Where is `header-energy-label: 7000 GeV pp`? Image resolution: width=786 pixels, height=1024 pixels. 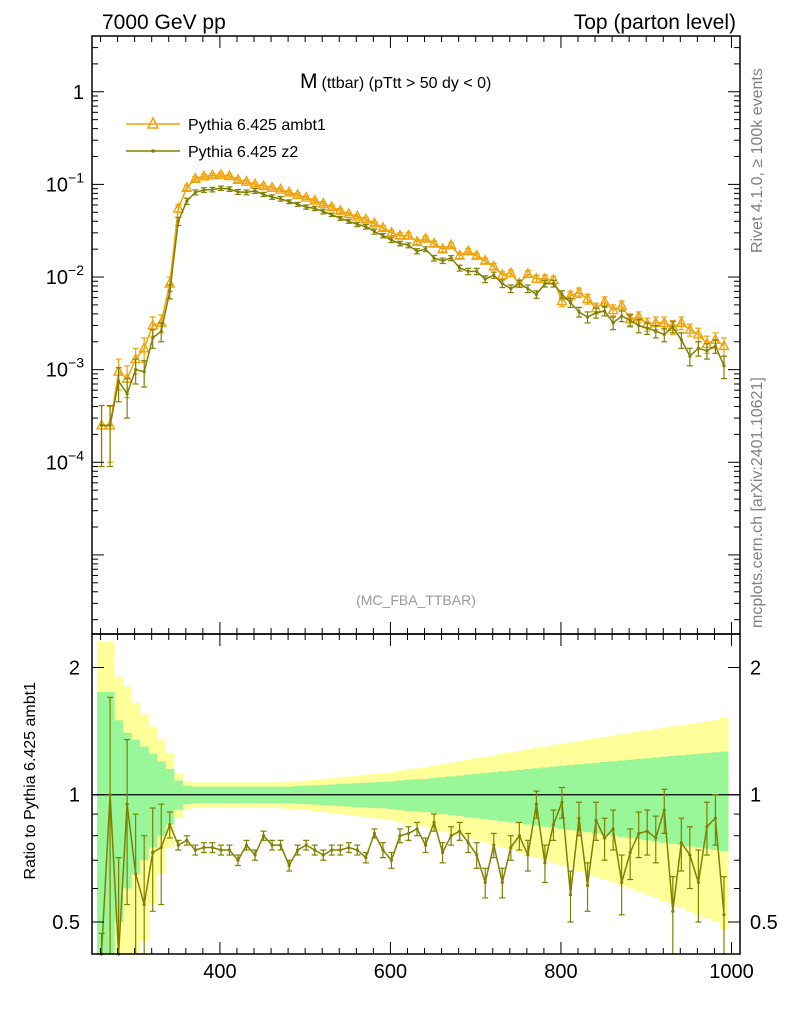
header-energy-label: 7000 GeV pp is located at coordinates (164, 22).